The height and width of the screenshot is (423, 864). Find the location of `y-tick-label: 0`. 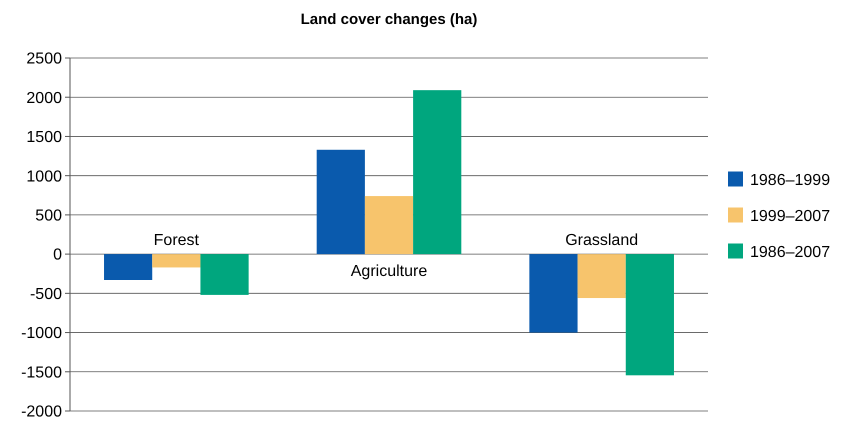

y-tick-label: 0 is located at coordinates (57, 255).